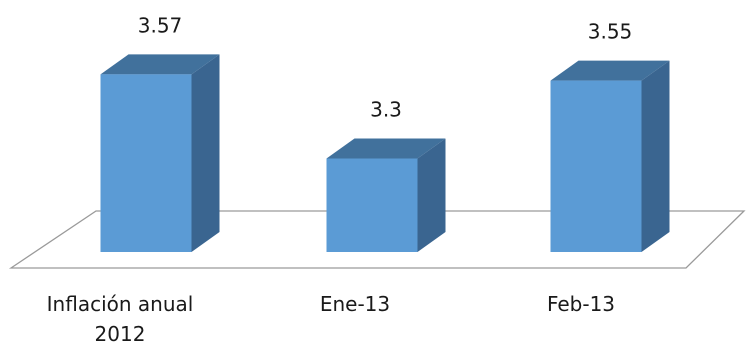  Describe the element at coordinates (120, 319) in the screenshot. I see `category-label: Inflación anual 2012` at that location.